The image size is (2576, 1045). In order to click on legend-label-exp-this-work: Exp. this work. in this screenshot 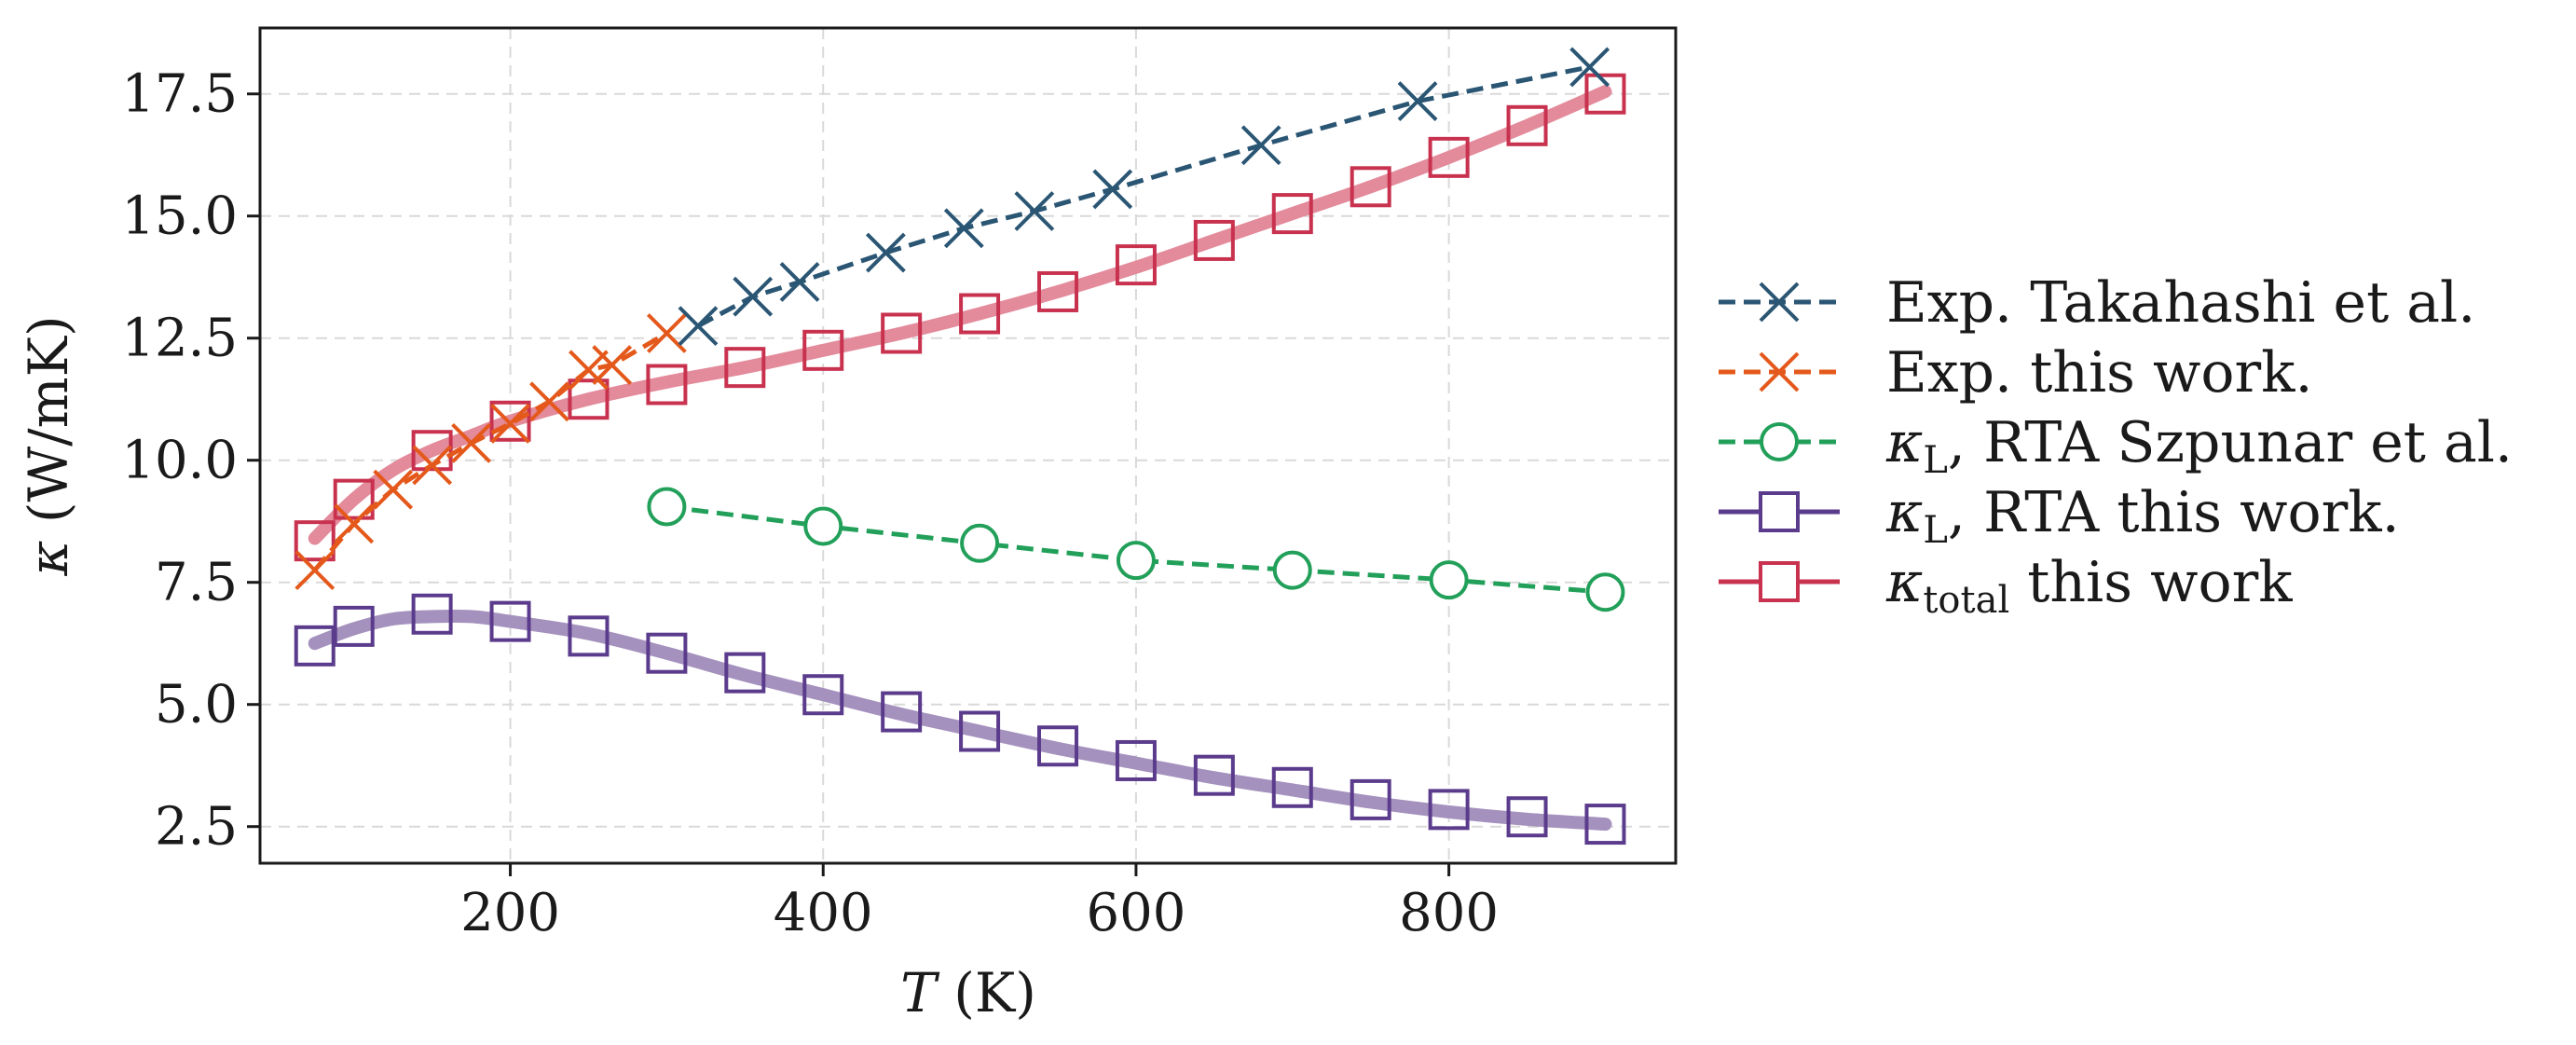, I will do `click(2099, 373)`.